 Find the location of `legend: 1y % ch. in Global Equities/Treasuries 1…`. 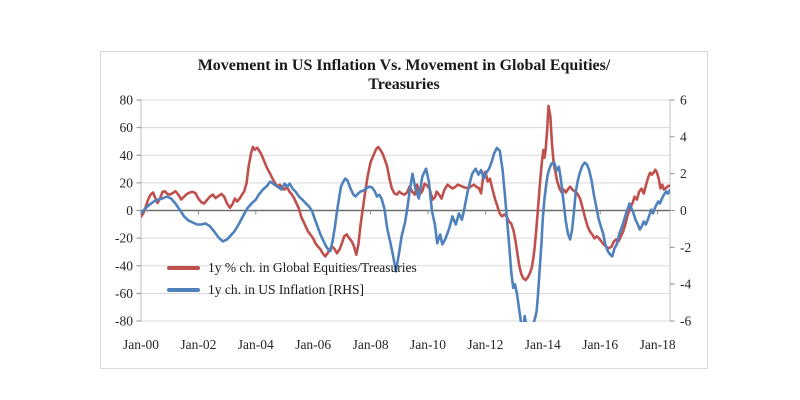

legend: 1y % ch. in Global Equities/Treasuries 1… is located at coordinates (292, 279).